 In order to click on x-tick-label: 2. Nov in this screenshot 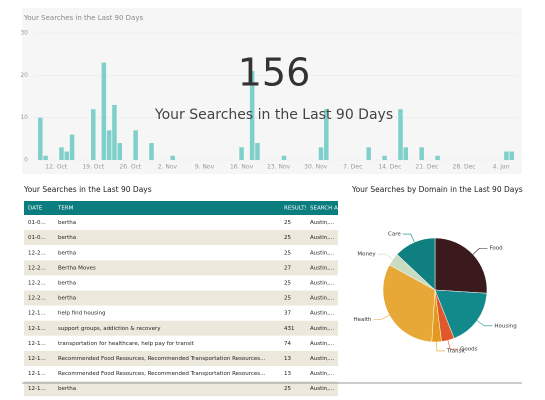, I will do `click(168, 167)`.